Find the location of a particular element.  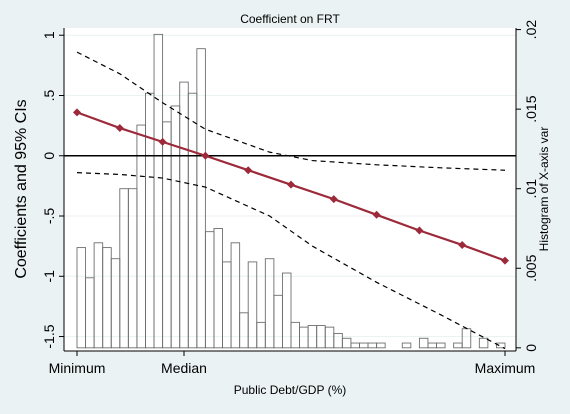

y2-tick-label: .015 is located at coordinates (531, 108).